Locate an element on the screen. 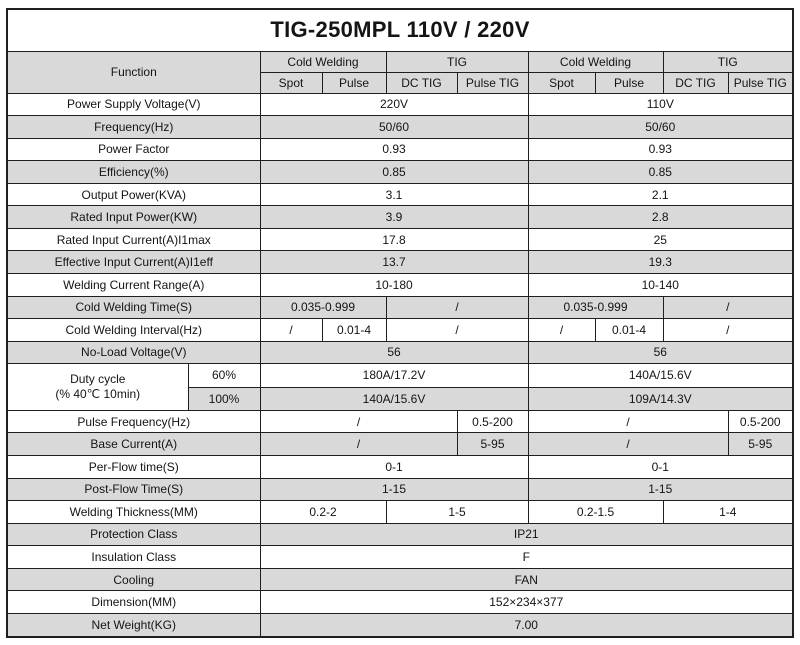  value-220: 10-180 is located at coordinates (394, 285).